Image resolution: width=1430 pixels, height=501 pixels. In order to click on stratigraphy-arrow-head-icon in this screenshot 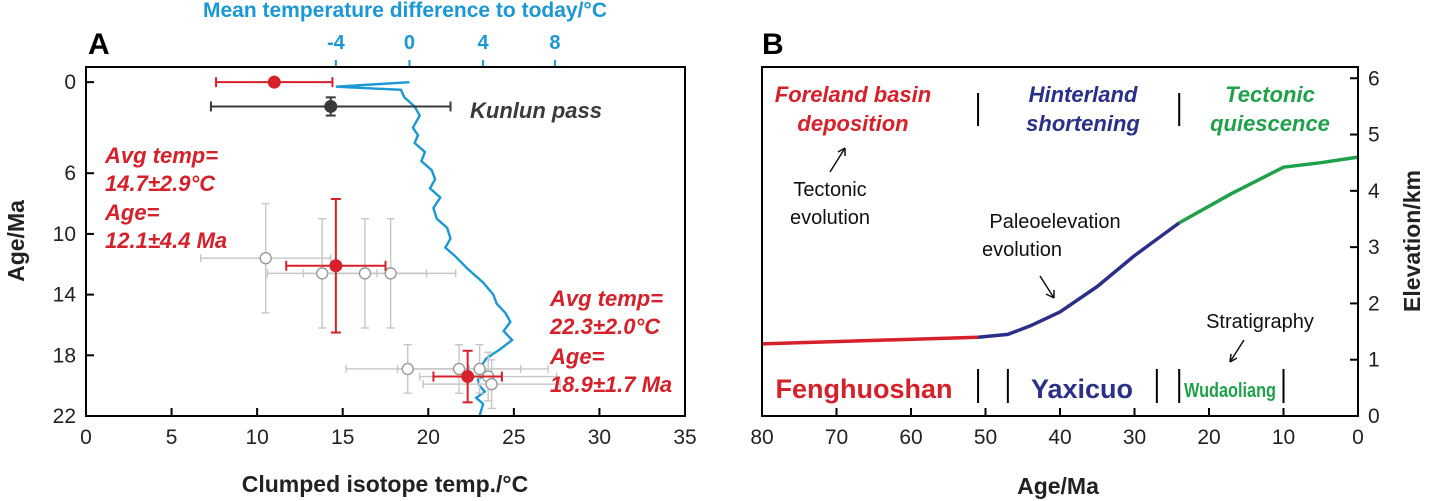, I will do `click(1233, 358)`.